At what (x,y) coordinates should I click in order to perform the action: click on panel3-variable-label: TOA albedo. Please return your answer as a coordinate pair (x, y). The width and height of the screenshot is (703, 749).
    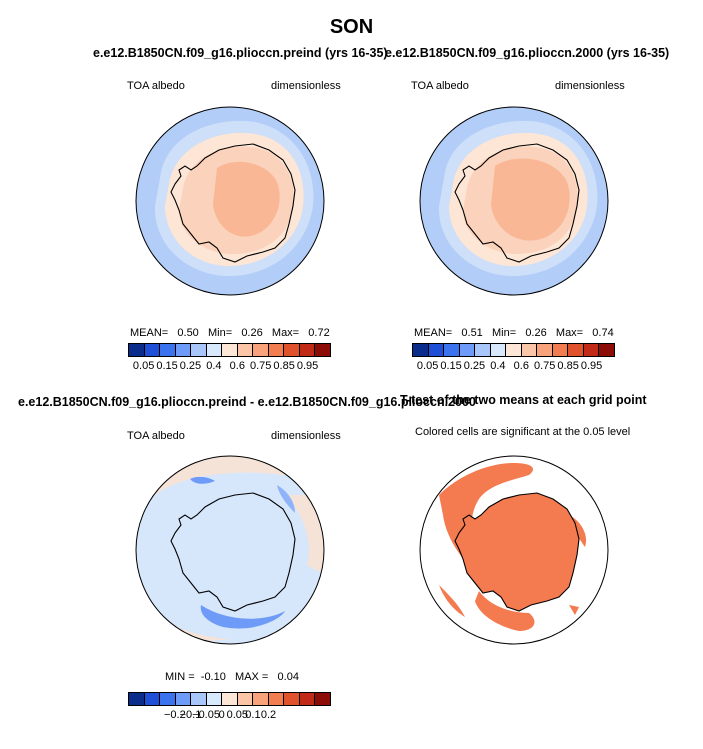
    Looking at the image, I should click on (156, 436).